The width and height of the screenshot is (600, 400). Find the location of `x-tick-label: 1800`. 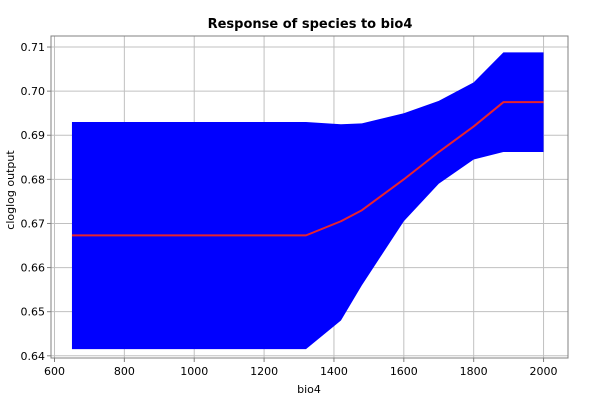

x-tick-label: 1800 is located at coordinates (474, 371).